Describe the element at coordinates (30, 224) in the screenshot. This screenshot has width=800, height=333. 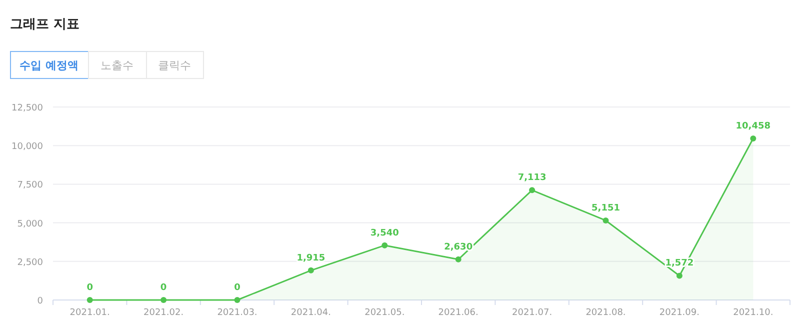
I see `y-tick-label: 5,000` at that location.